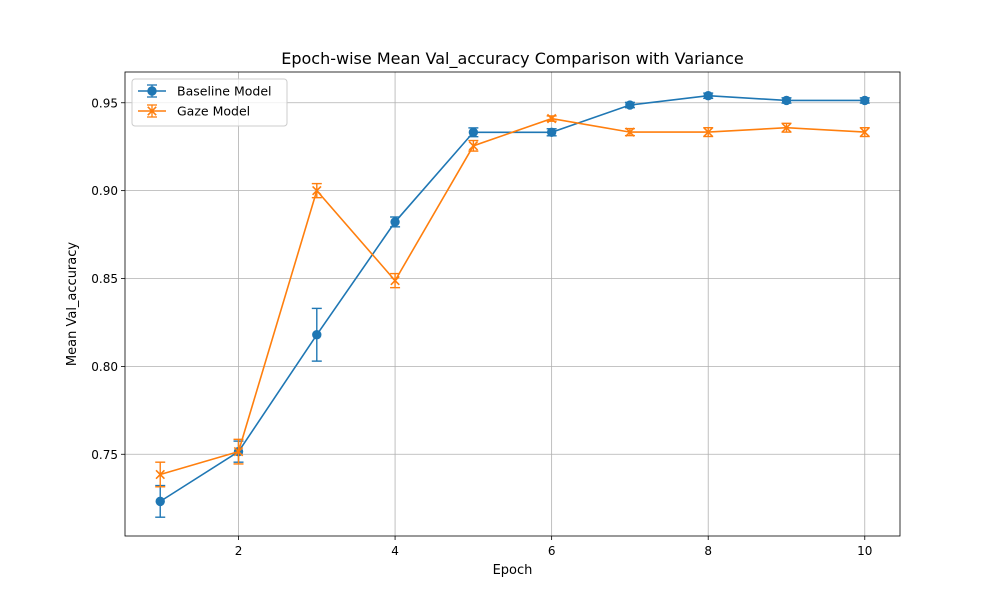 The height and width of the screenshot is (605, 1000). What do you see at coordinates (224, 91) in the screenshot?
I see `legend-label: Baseline Model` at bounding box center [224, 91].